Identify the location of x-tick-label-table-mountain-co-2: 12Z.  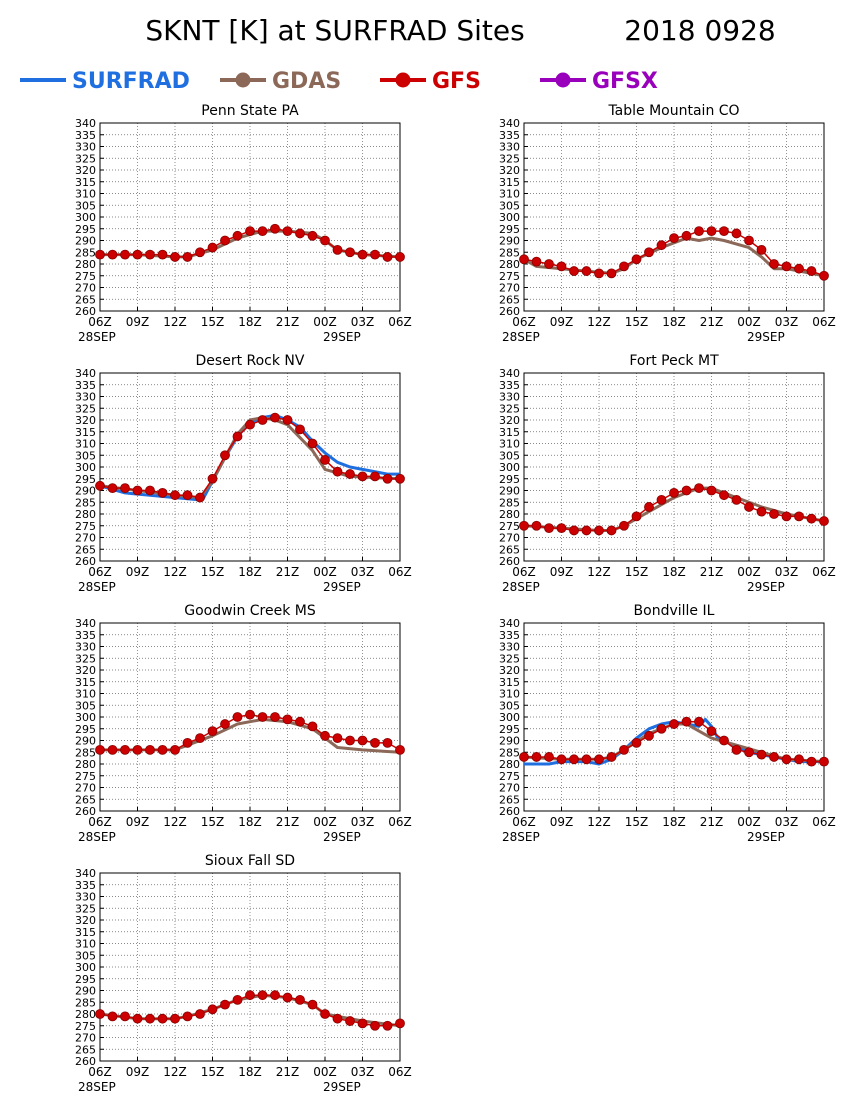
(599, 322).